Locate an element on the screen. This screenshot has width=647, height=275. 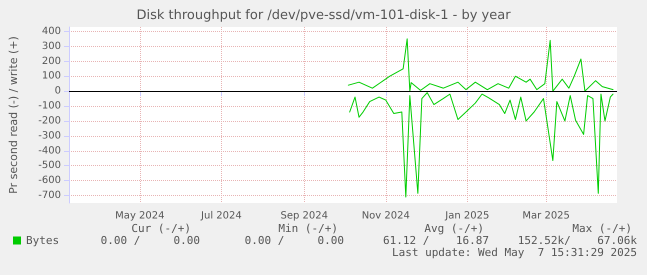
text: 152.52k/ 67.06k is located at coordinates (578, 240).